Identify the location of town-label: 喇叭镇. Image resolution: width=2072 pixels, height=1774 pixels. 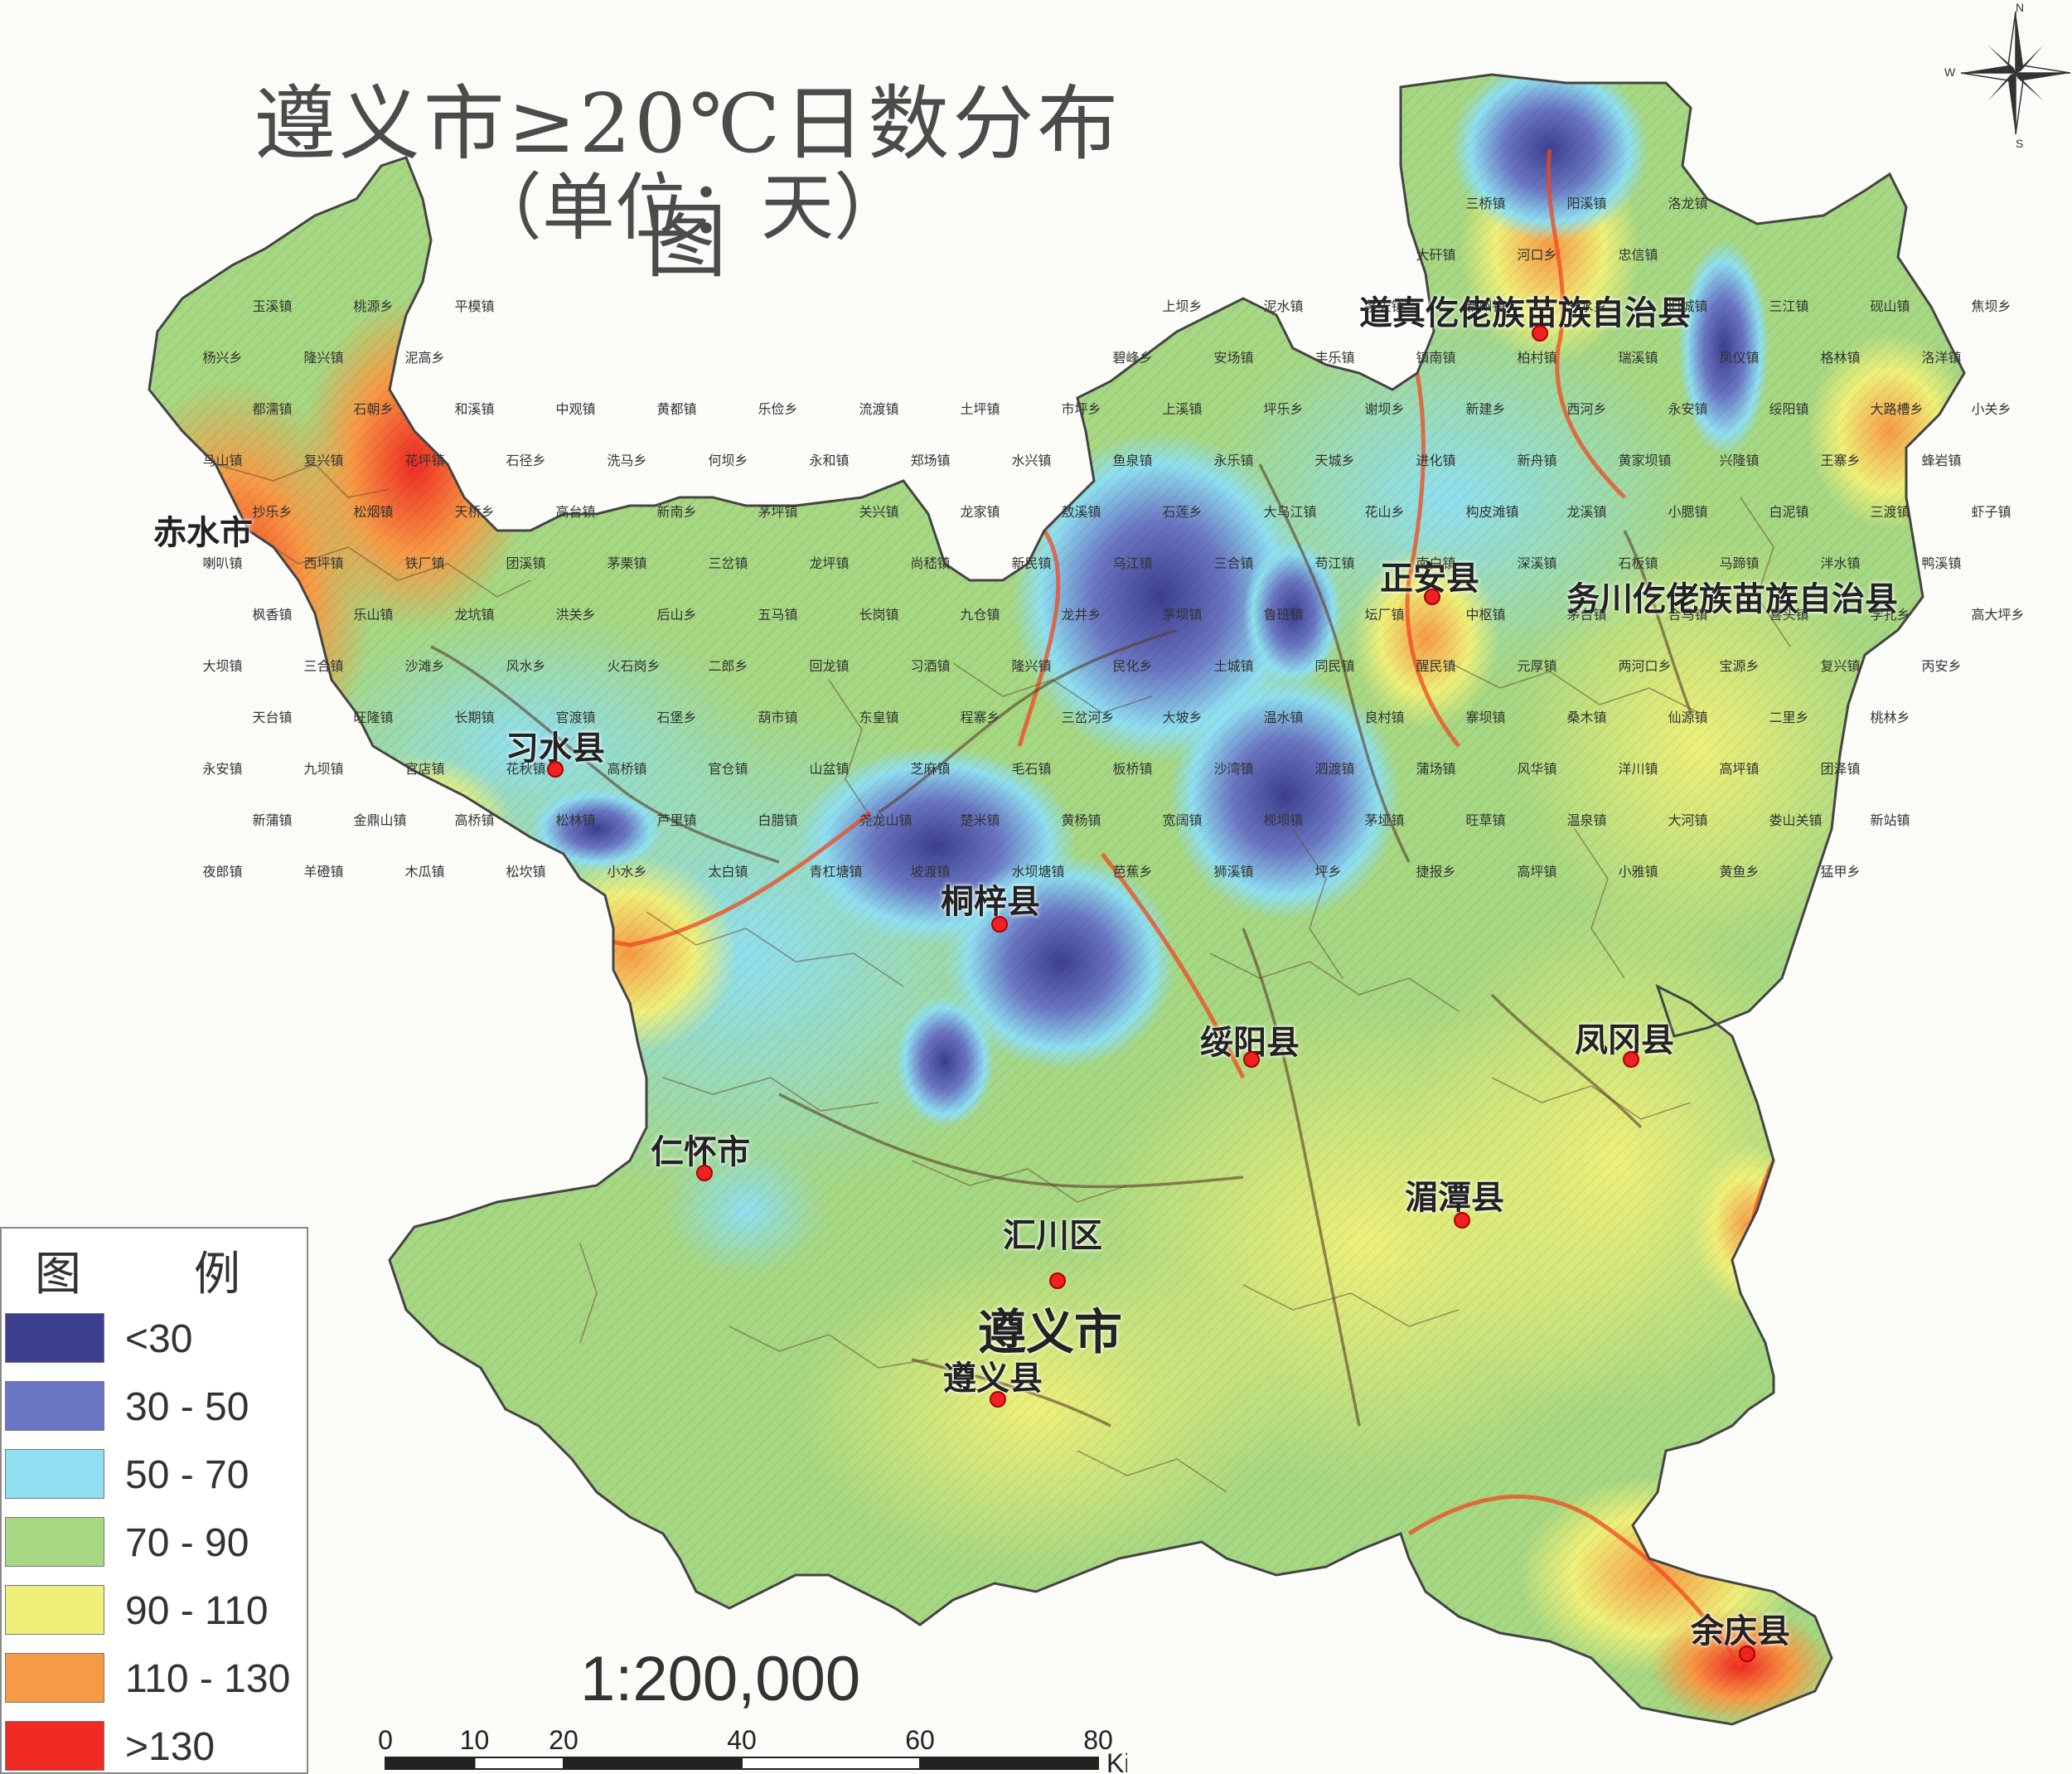
(222, 563).